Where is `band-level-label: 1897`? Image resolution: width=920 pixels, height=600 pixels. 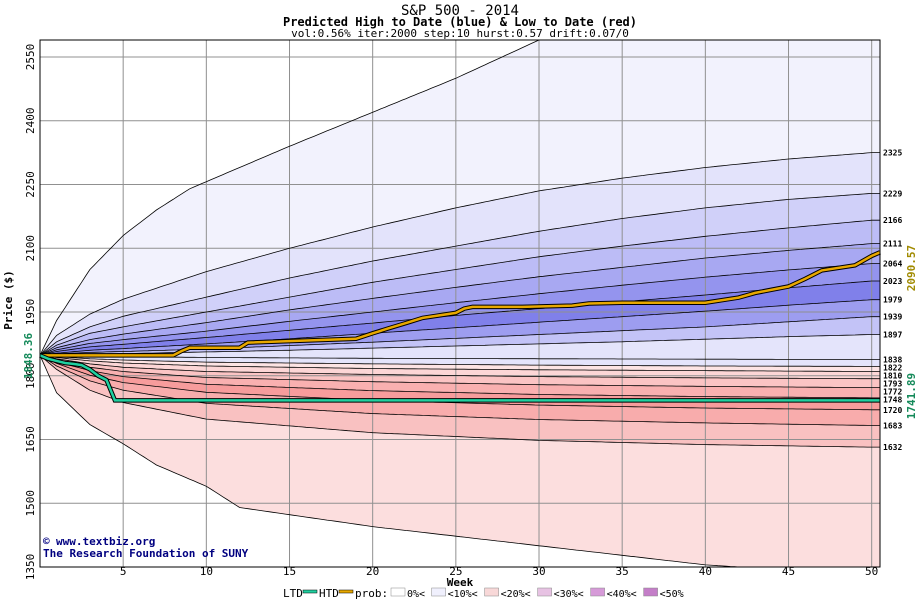 band-level-label: 1897 is located at coordinates (892, 335).